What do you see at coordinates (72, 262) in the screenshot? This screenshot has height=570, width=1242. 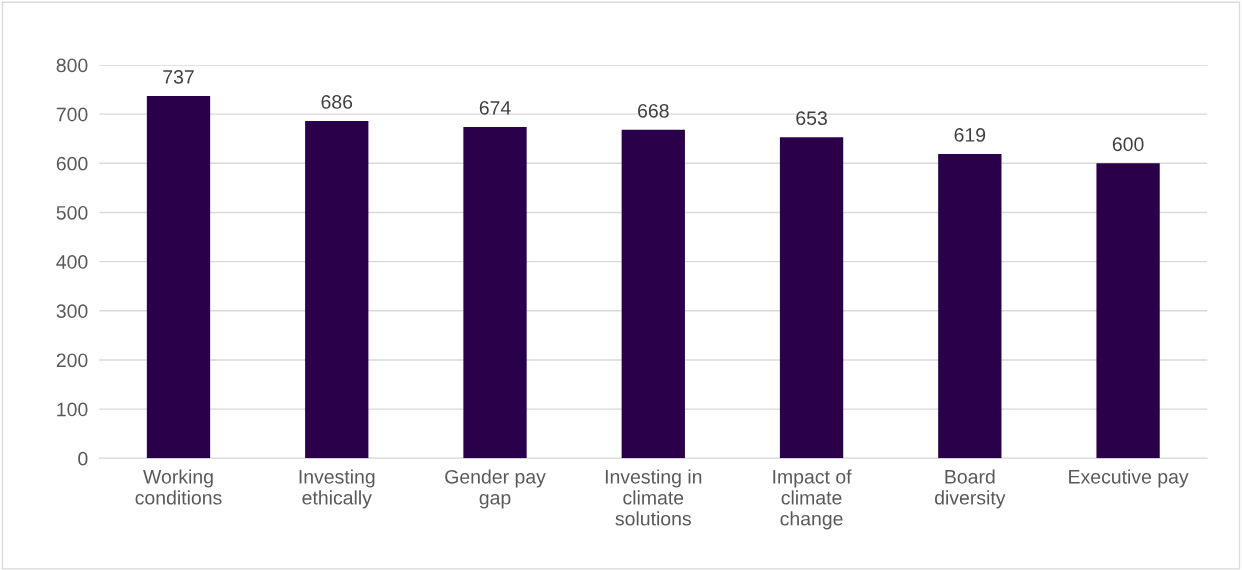 I see `y-tick-label: 400` at bounding box center [72, 262].